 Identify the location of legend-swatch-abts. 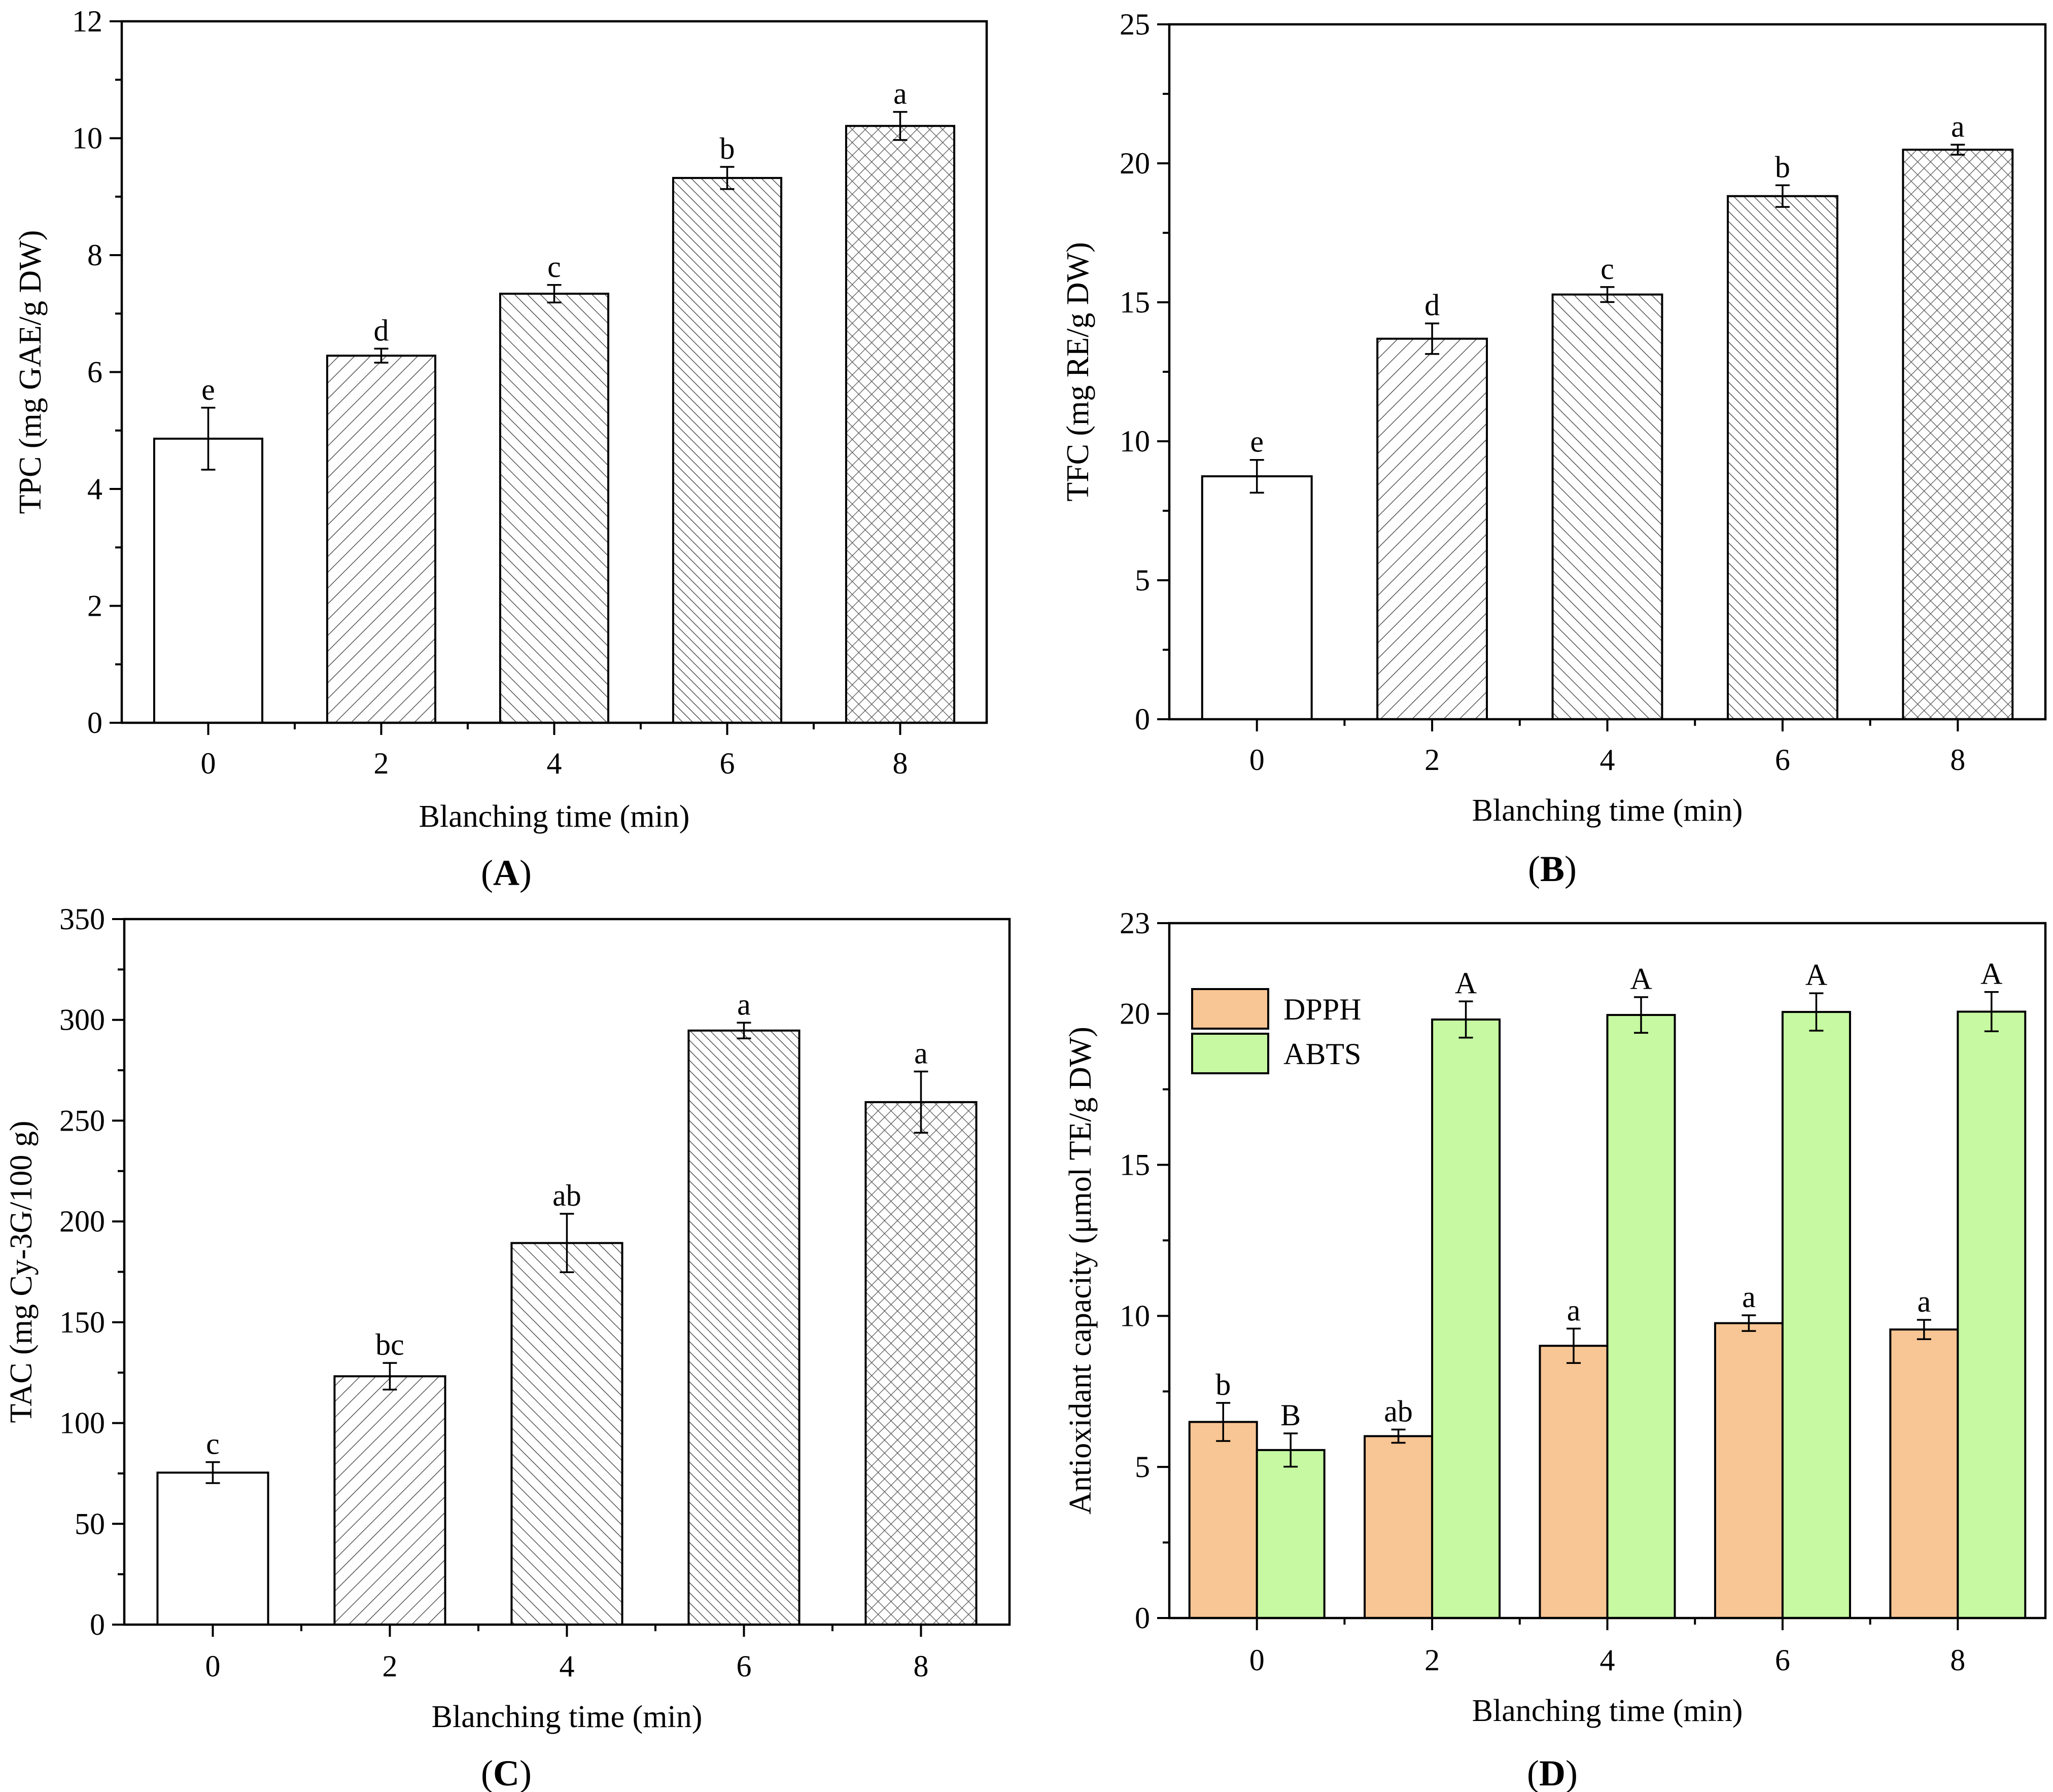
(1230, 1053).